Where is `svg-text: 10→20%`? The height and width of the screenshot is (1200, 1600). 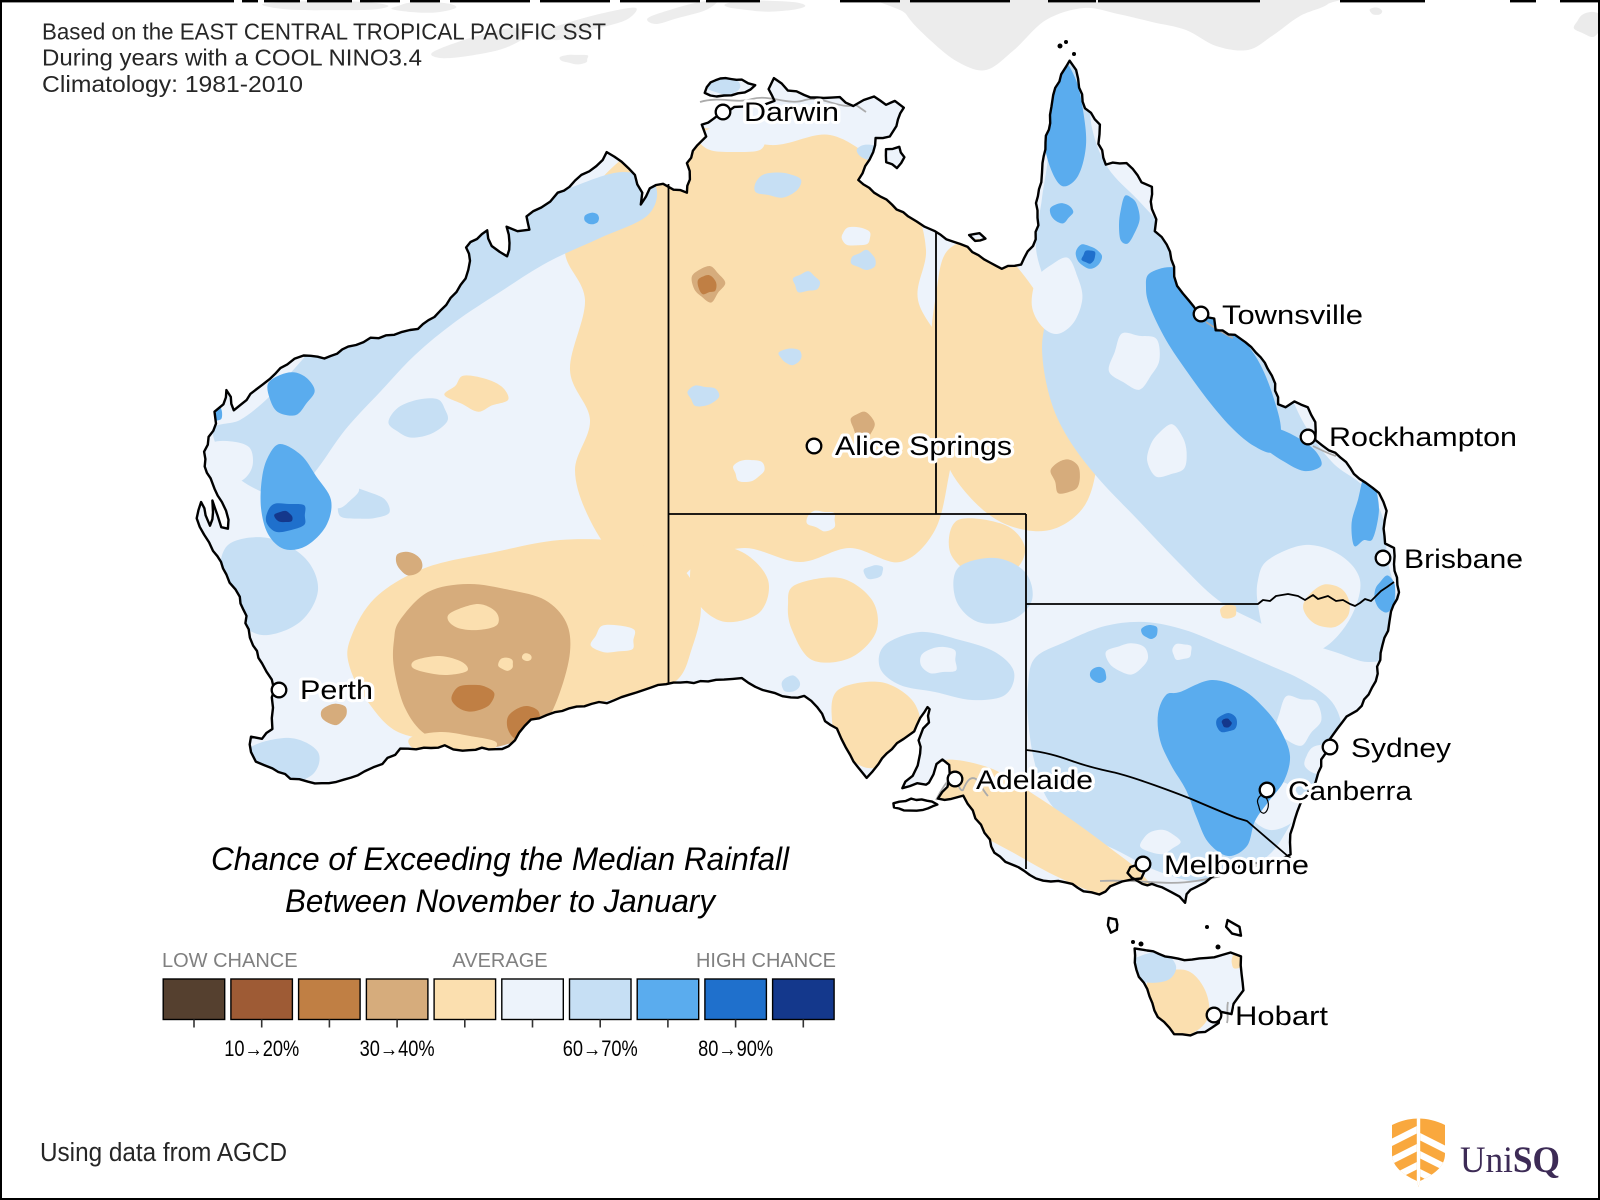 svg-text: 10→20% is located at coordinates (261, 1048).